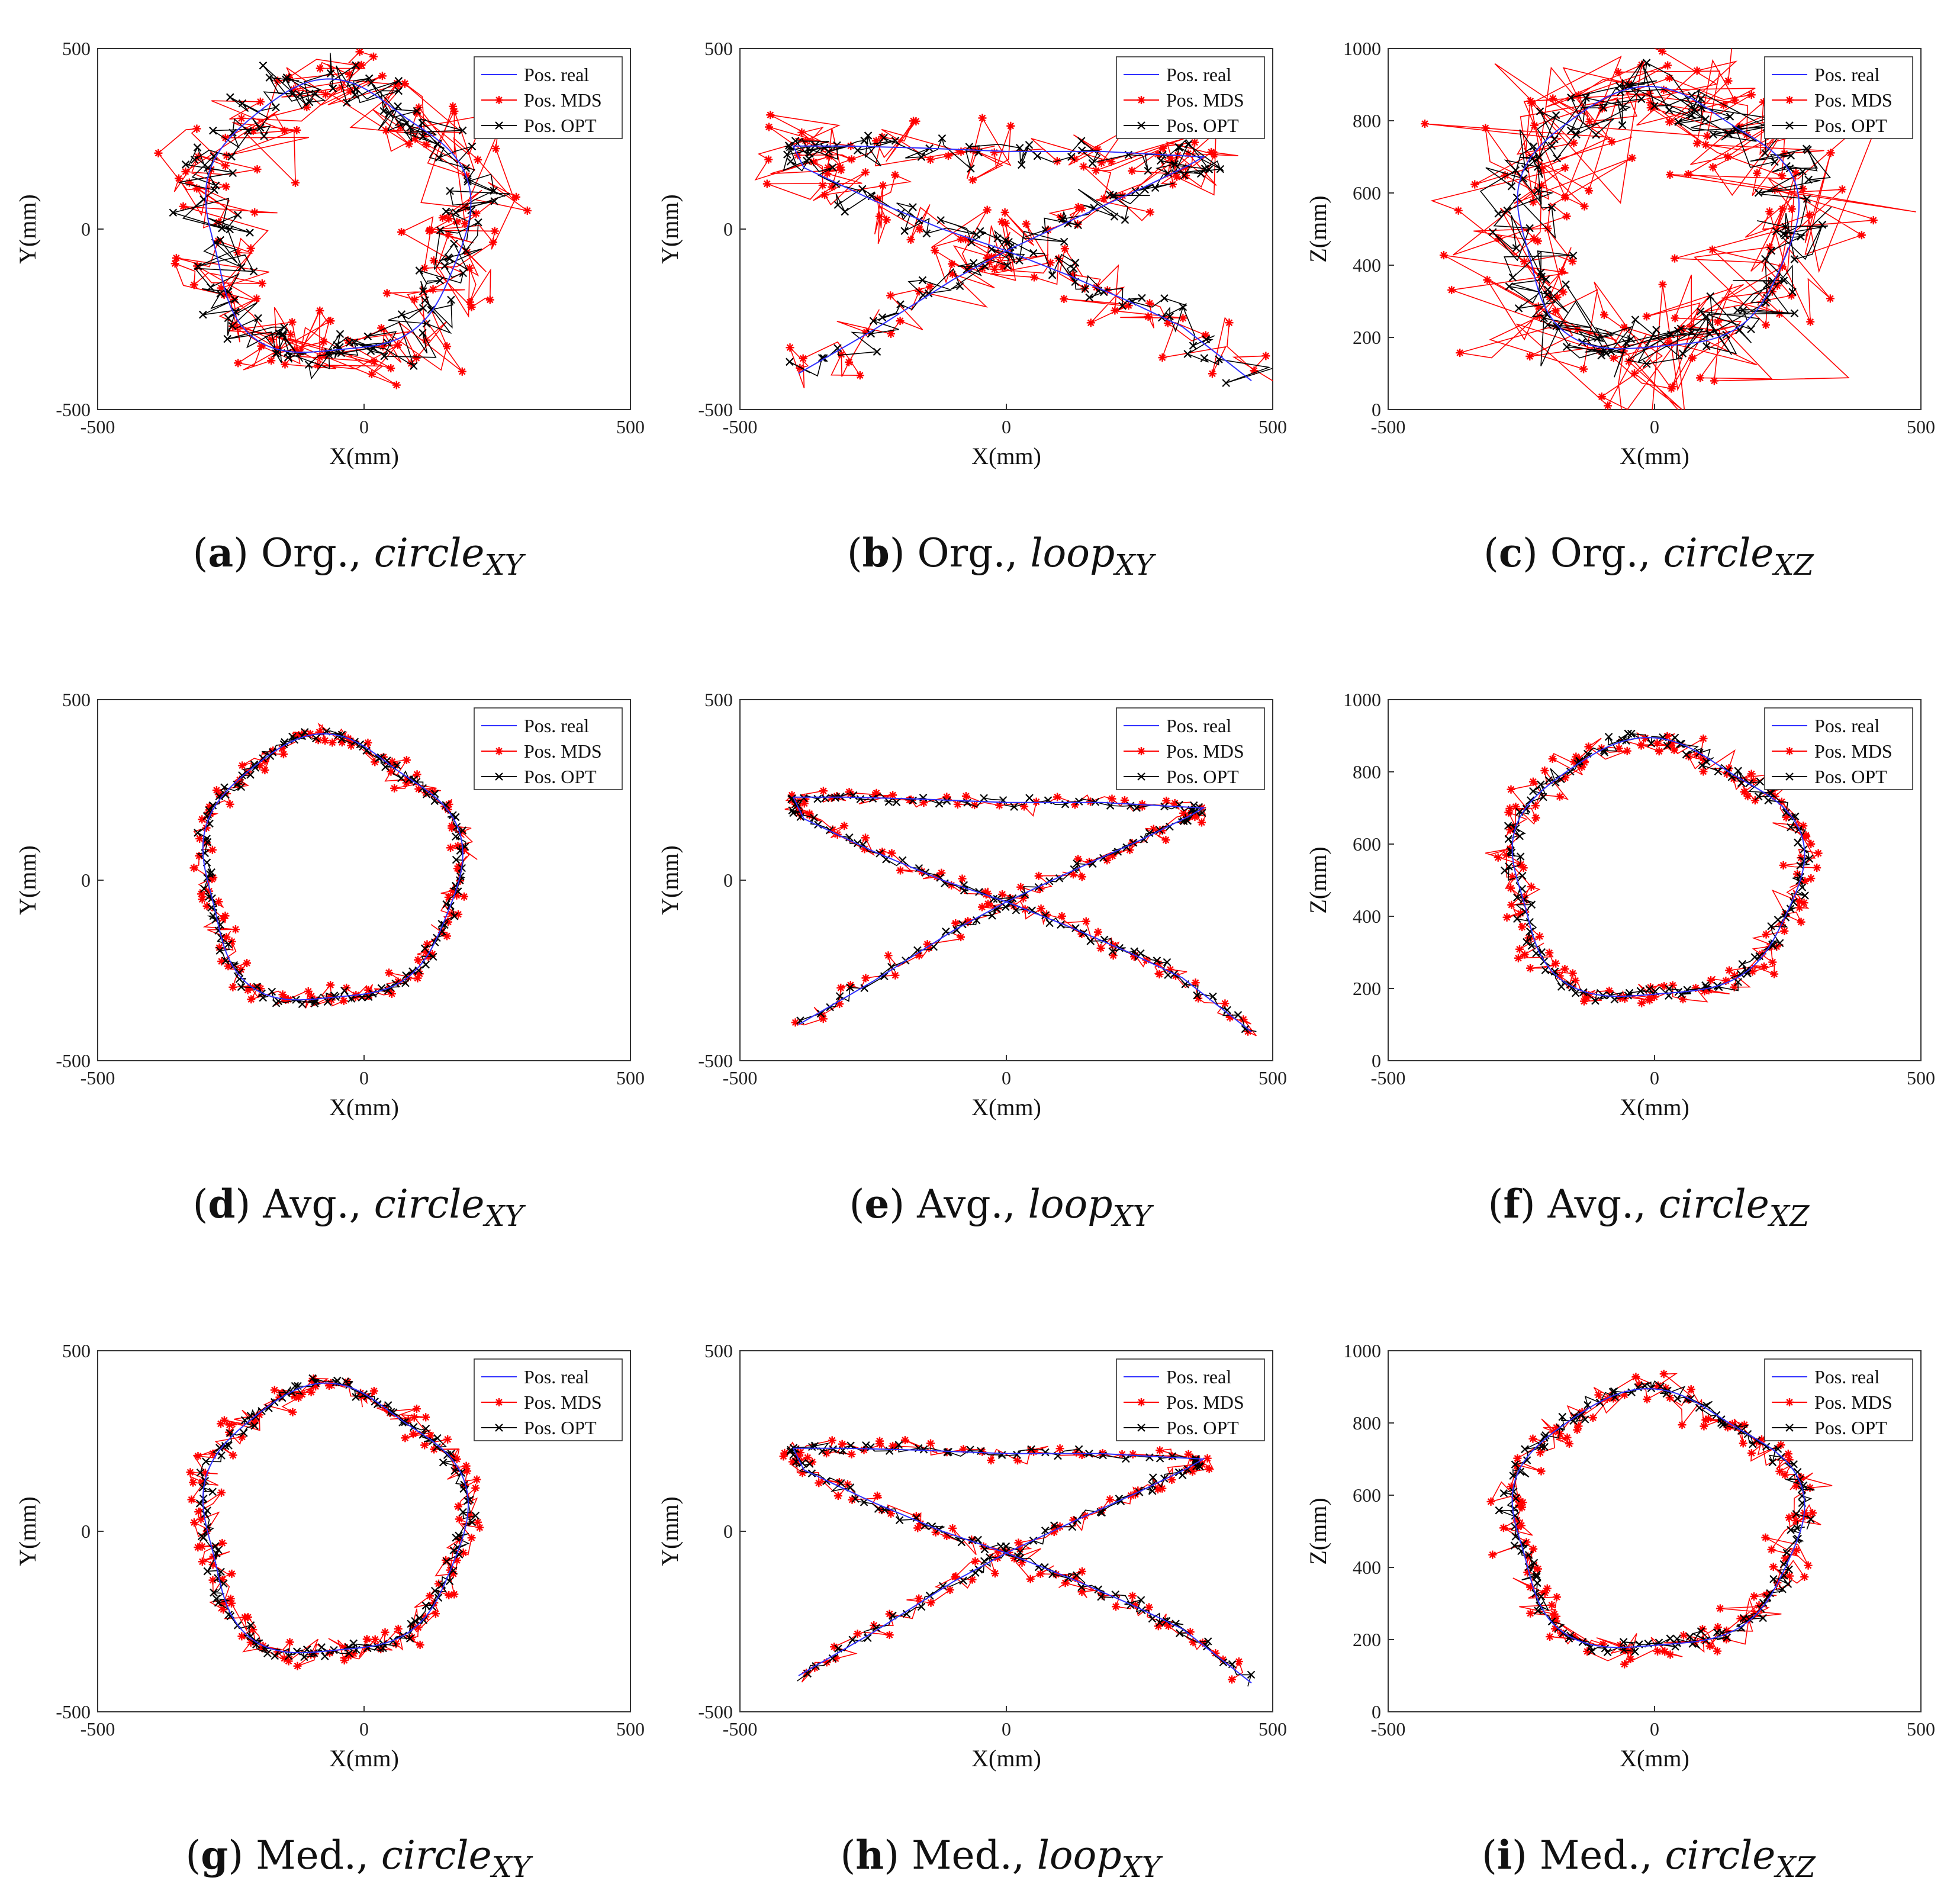 This screenshot has height=1903, width=1960. I want to click on legend-label: Pos. MDS, so click(1854, 1403).